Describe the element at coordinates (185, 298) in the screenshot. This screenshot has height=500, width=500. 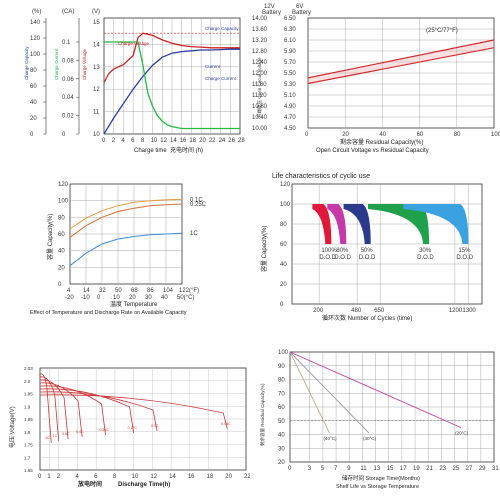
I see `temp-x-tick-c: 50(°C)` at that location.